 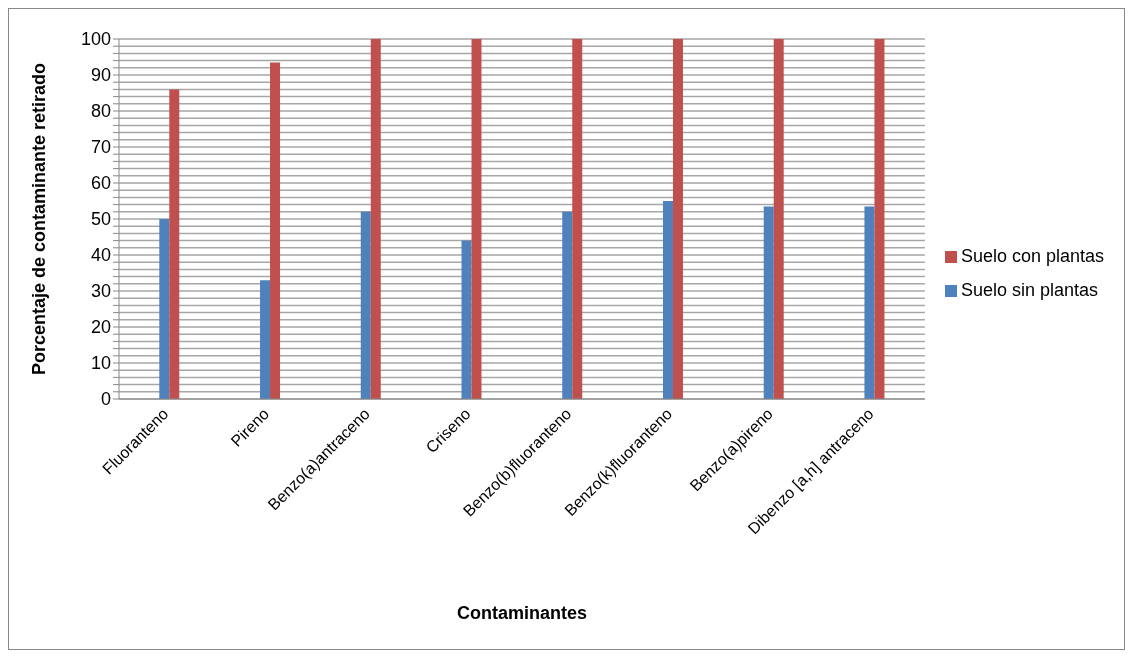 What do you see at coordinates (95, 39) in the screenshot?
I see `y-tick-label: 100` at bounding box center [95, 39].